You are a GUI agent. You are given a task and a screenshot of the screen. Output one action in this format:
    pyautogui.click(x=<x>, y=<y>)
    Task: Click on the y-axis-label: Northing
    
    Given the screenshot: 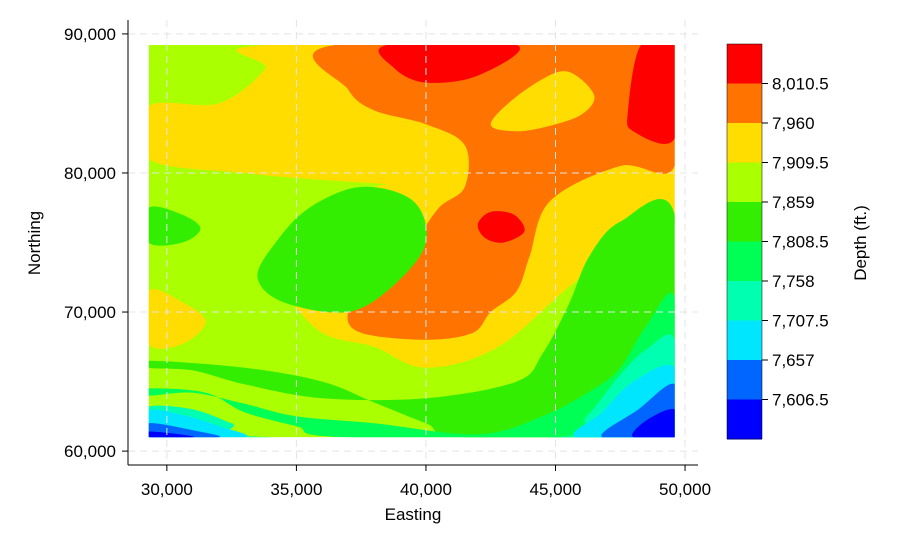 What is the action you would take?
    pyautogui.click(x=34, y=243)
    